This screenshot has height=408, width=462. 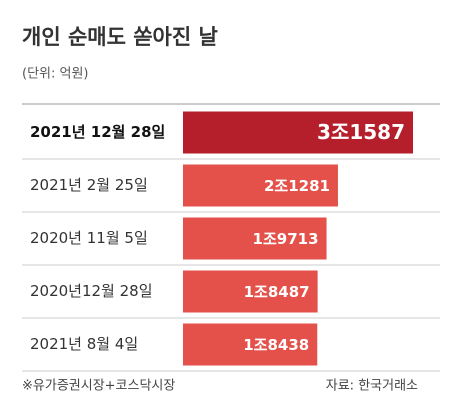 What do you see at coordinates (98, 386) in the screenshot?
I see `note: ※유가증권시장+코스닥시장` at bounding box center [98, 386].